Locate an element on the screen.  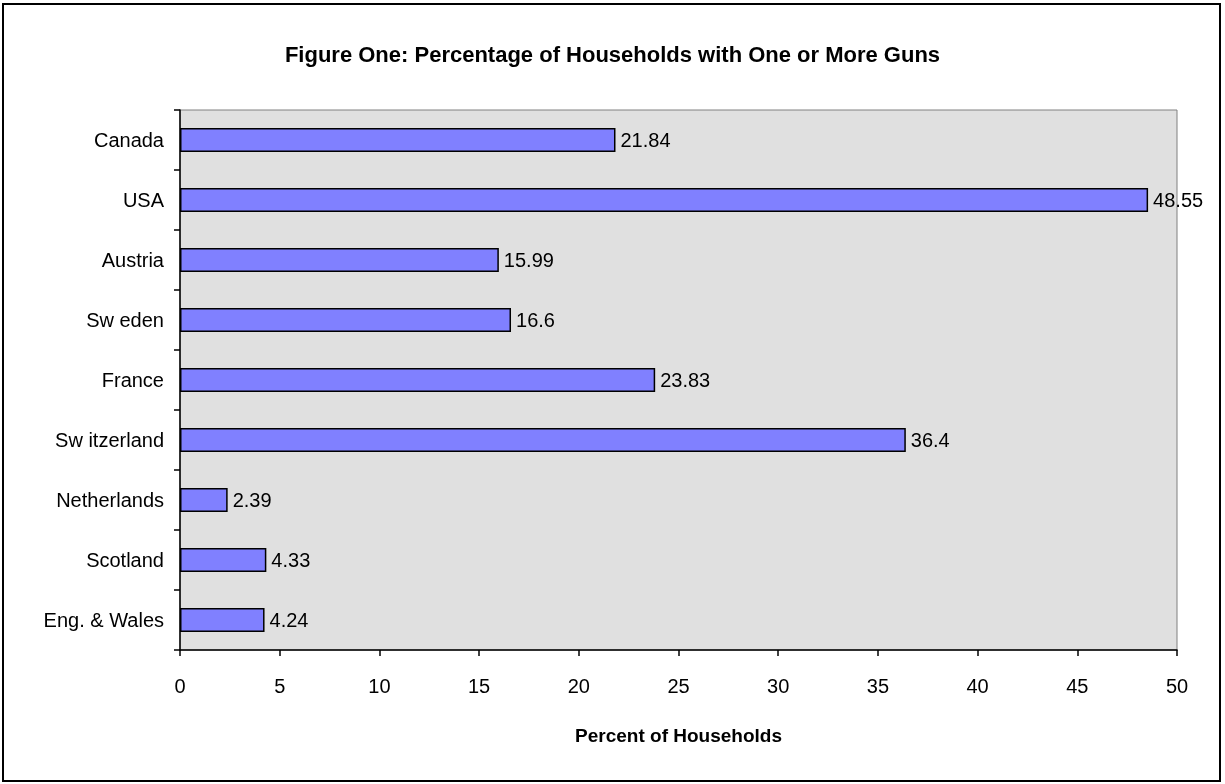
data-label: 2.39 is located at coordinates (252, 500).